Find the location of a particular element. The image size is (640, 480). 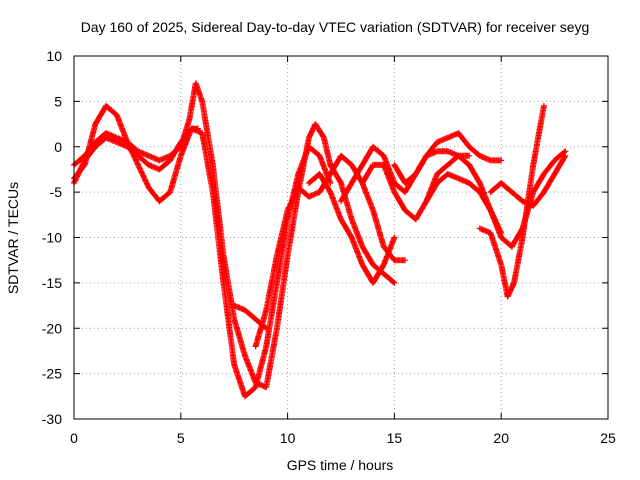

y-tick-label: 0 is located at coordinates (58, 147).